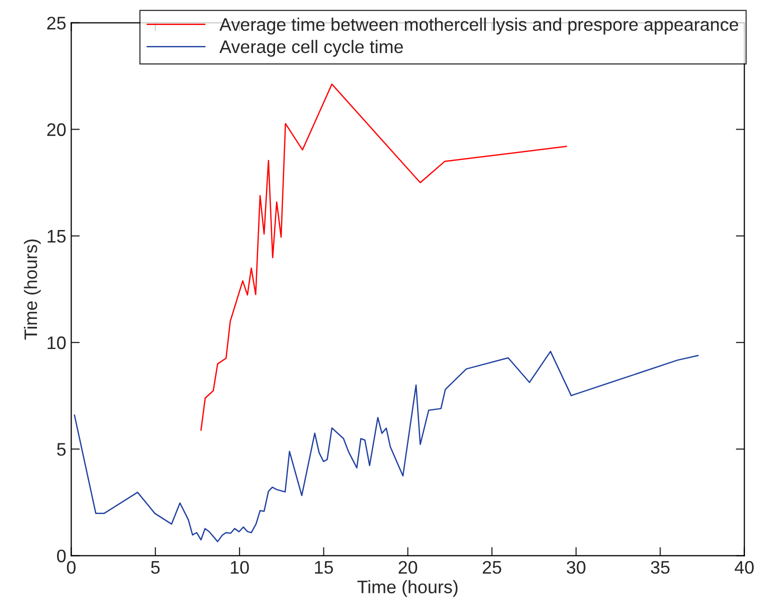 The width and height of the screenshot is (758, 616). Describe the element at coordinates (239, 567) in the screenshot. I see `x-tick-label: 10` at that location.